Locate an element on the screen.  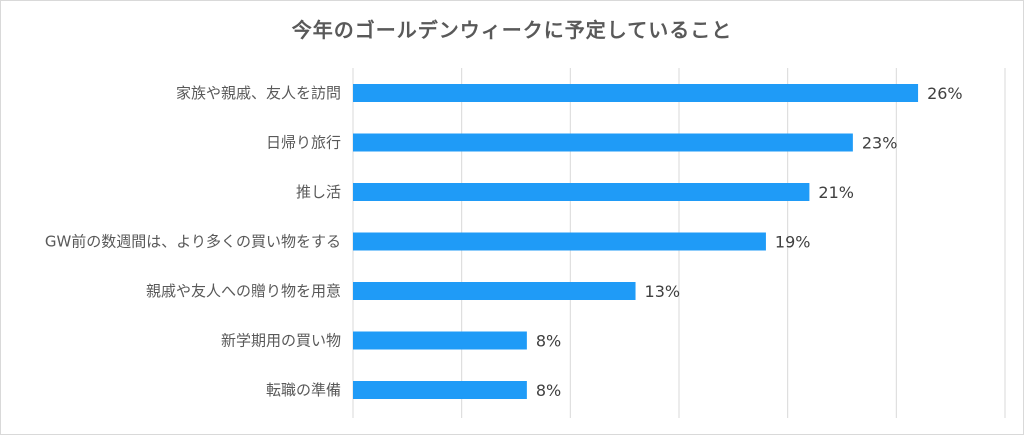
category-label: 推し活 is located at coordinates (318, 192).